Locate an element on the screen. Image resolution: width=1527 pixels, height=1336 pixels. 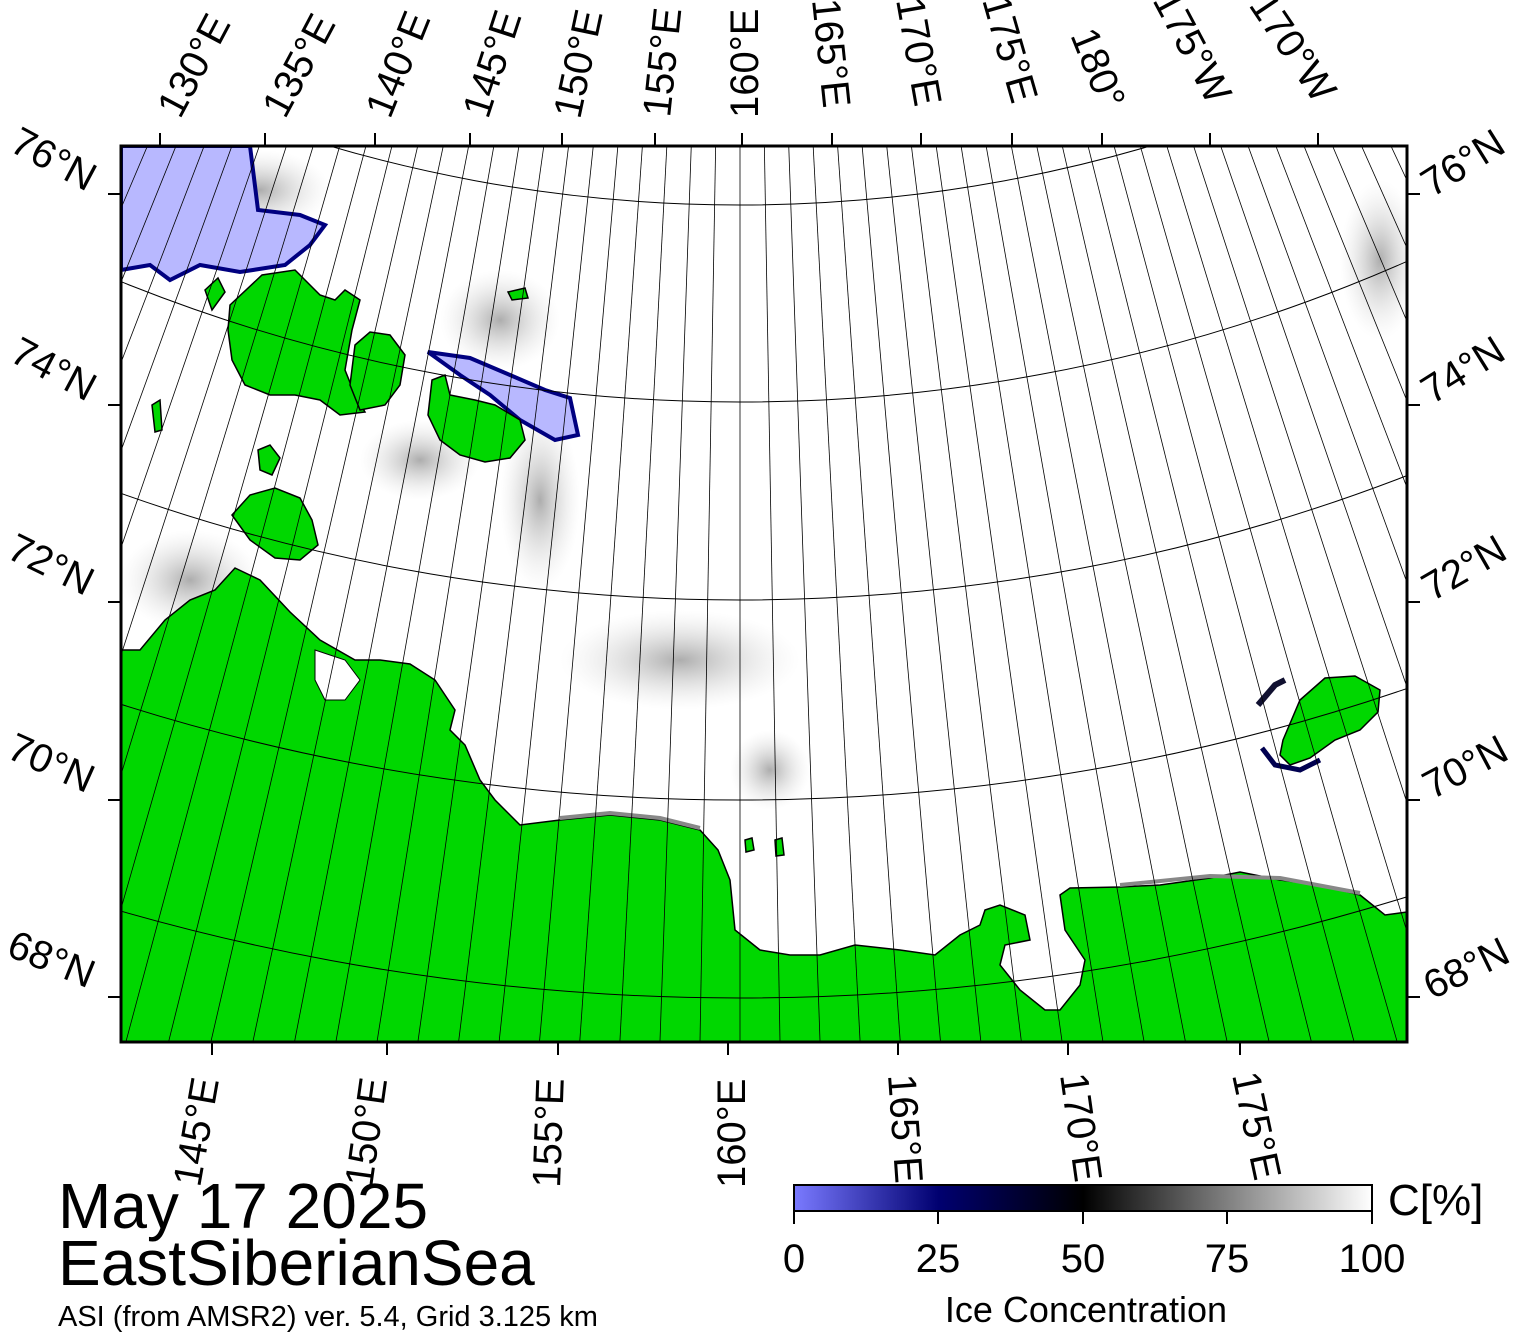
map-date: May 17 2025 is located at coordinates (243, 1206).